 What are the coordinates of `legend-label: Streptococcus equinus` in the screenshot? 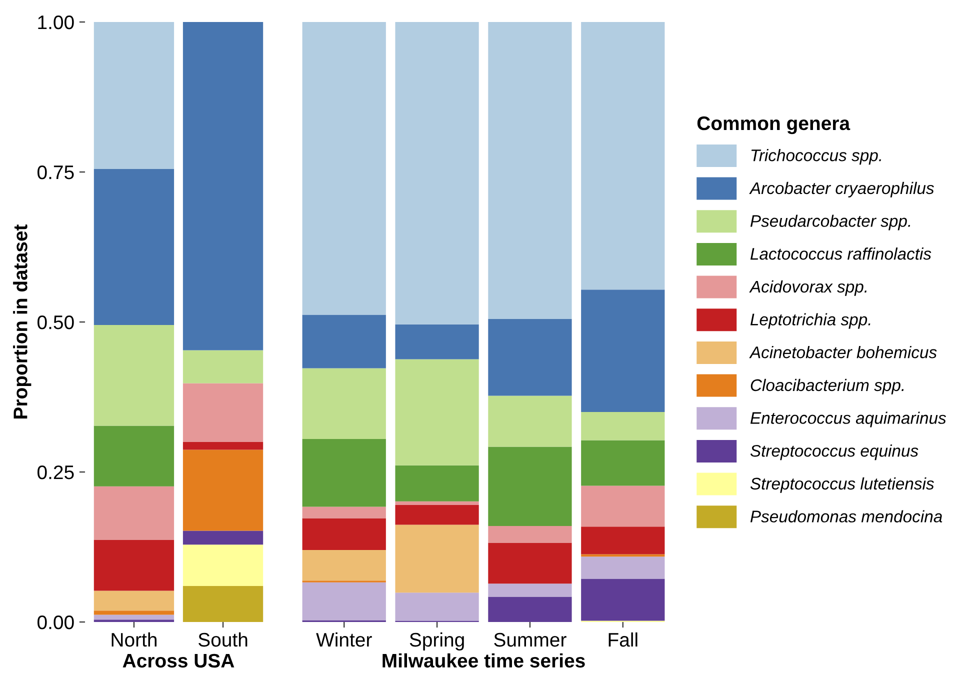 It's located at (834, 452).